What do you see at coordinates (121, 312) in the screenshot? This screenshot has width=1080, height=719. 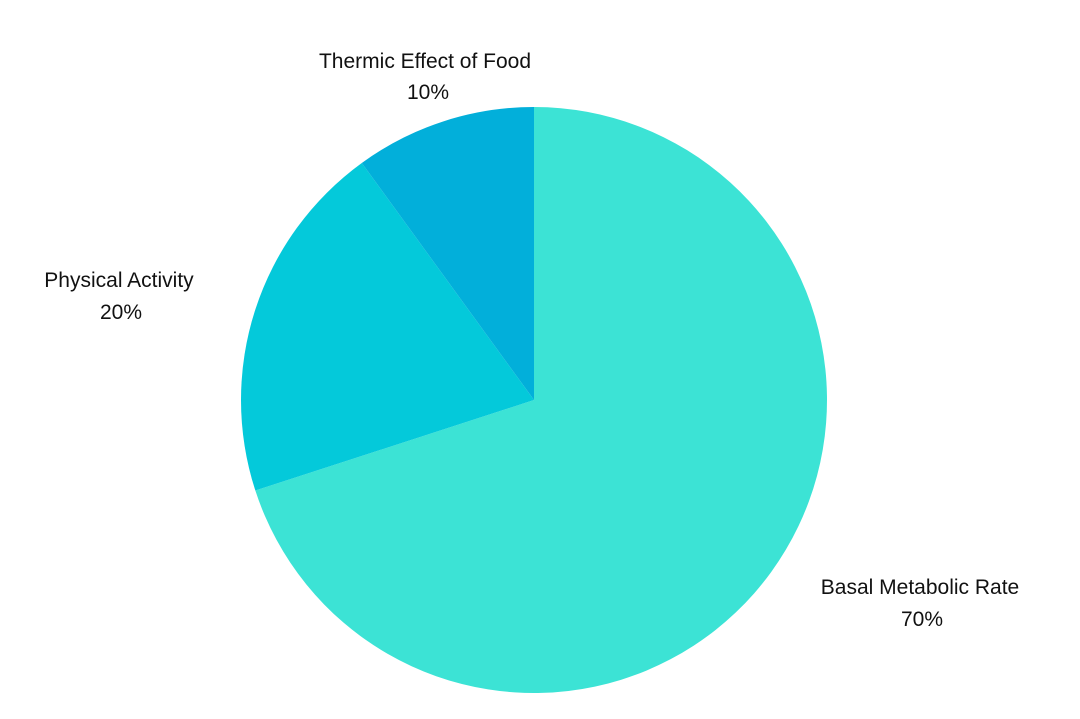 I see `slice-value-physical-activity: 20%` at bounding box center [121, 312].